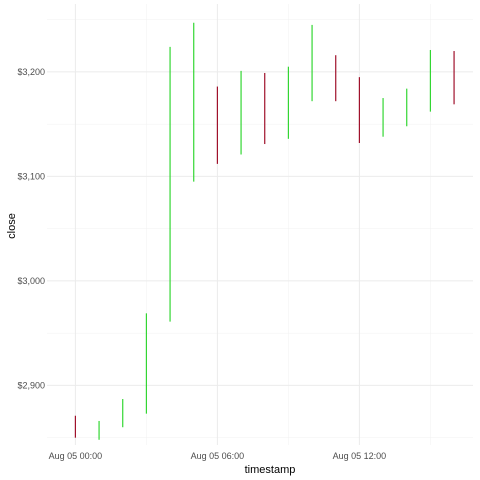 The width and height of the screenshot is (480, 480). Describe the element at coordinates (31, 176) in the screenshot. I see `y-tick-label: $3,100` at that location.